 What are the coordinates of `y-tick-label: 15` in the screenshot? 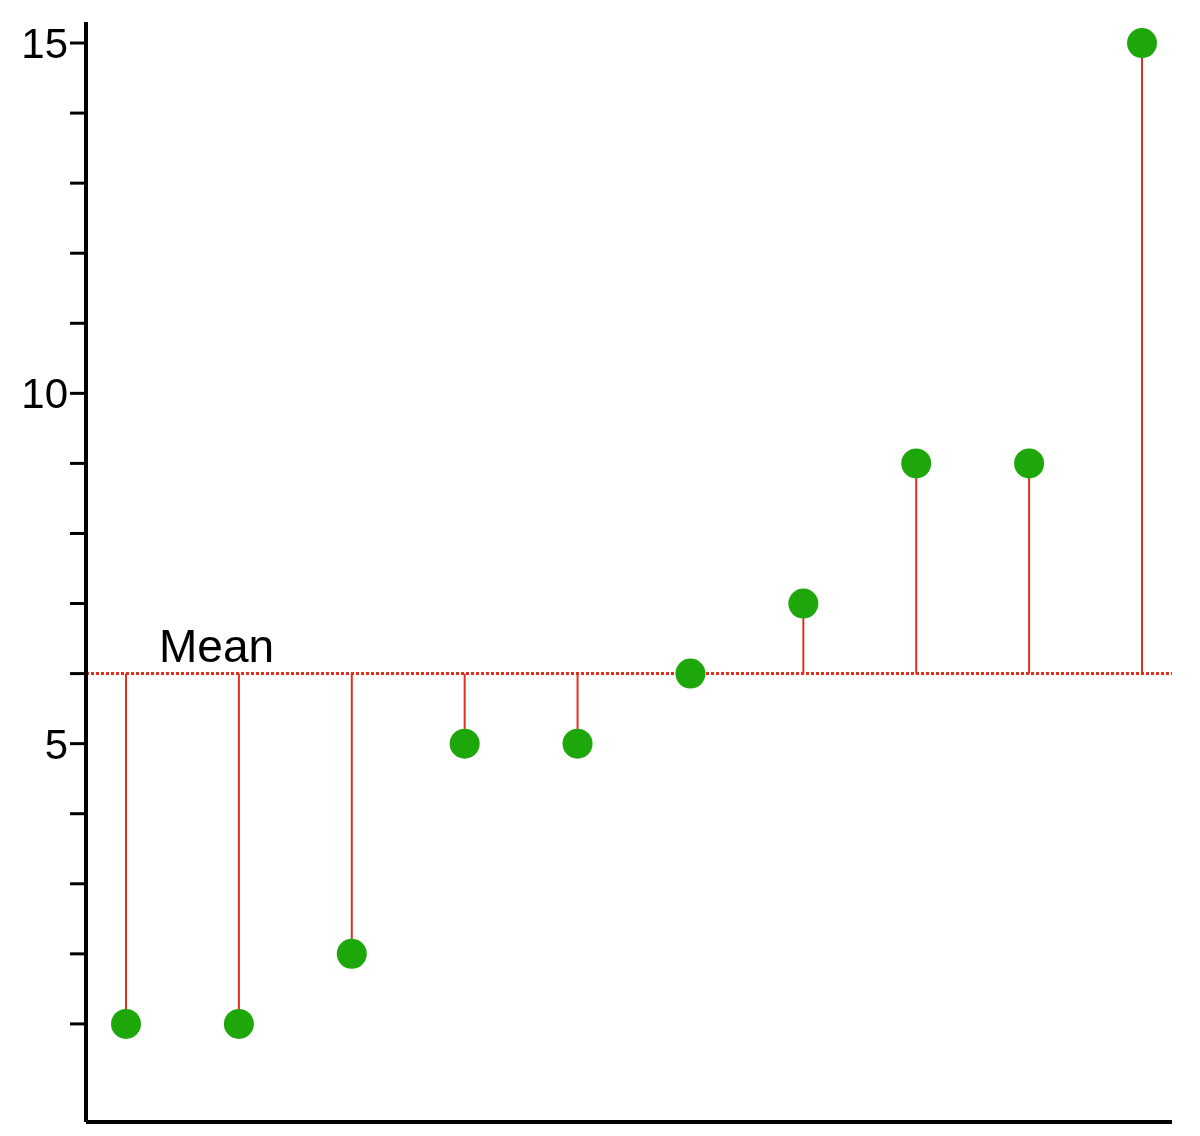 It's located at (44, 43).